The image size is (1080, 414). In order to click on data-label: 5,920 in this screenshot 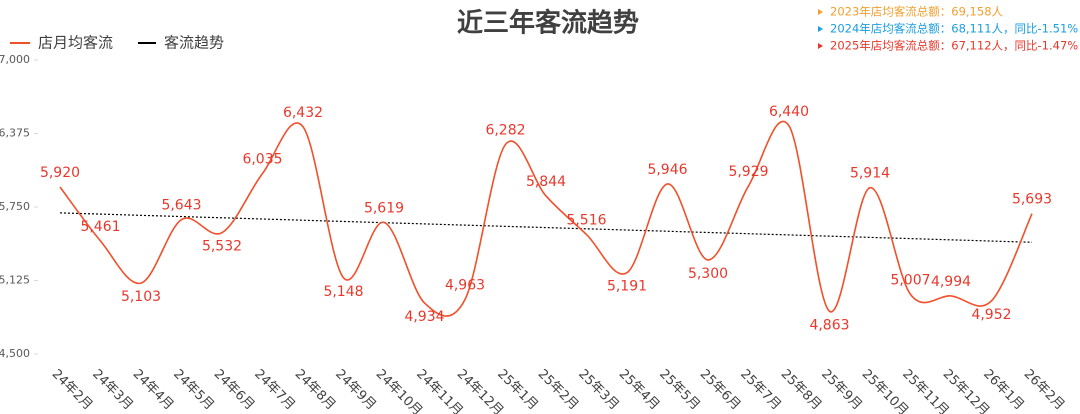, I will do `click(60, 173)`.